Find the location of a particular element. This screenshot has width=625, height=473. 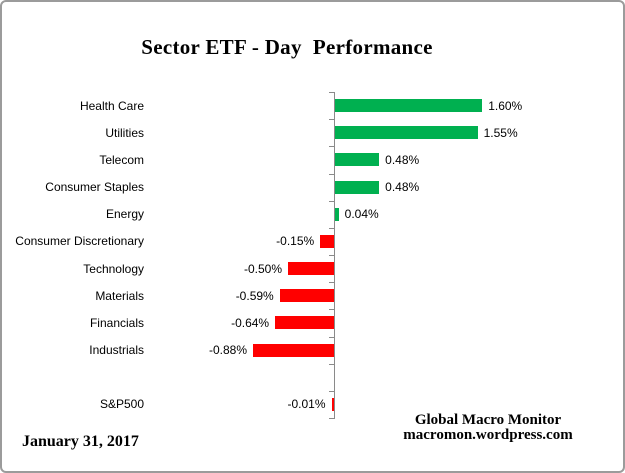

category-label: Financials is located at coordinates (116, 322).